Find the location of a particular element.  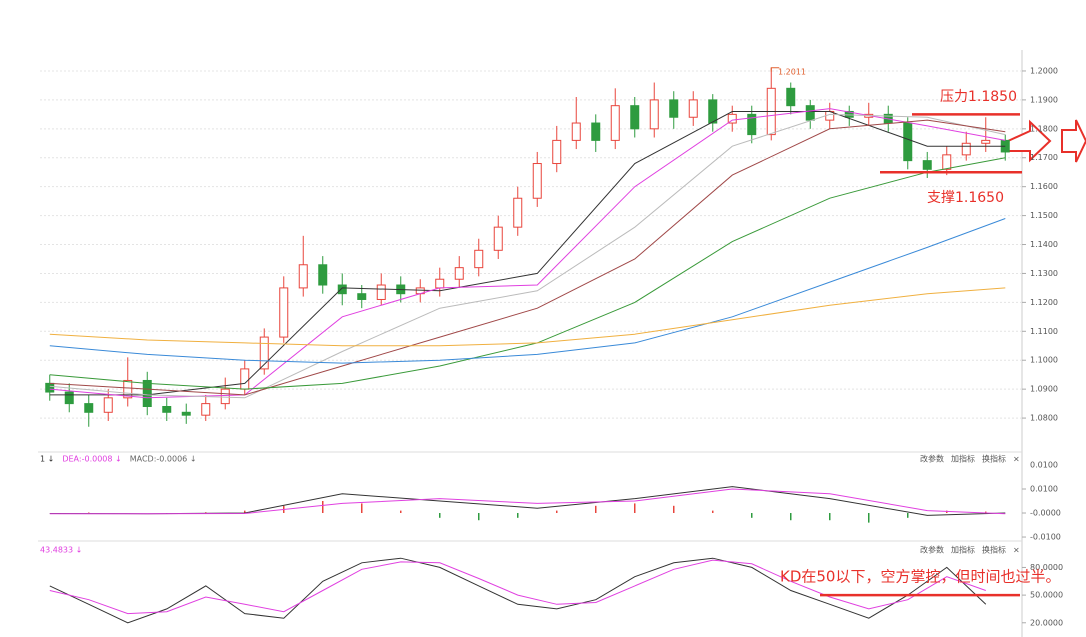

y-tick-label: 1.1800 is located at coordinates (1044, 128).